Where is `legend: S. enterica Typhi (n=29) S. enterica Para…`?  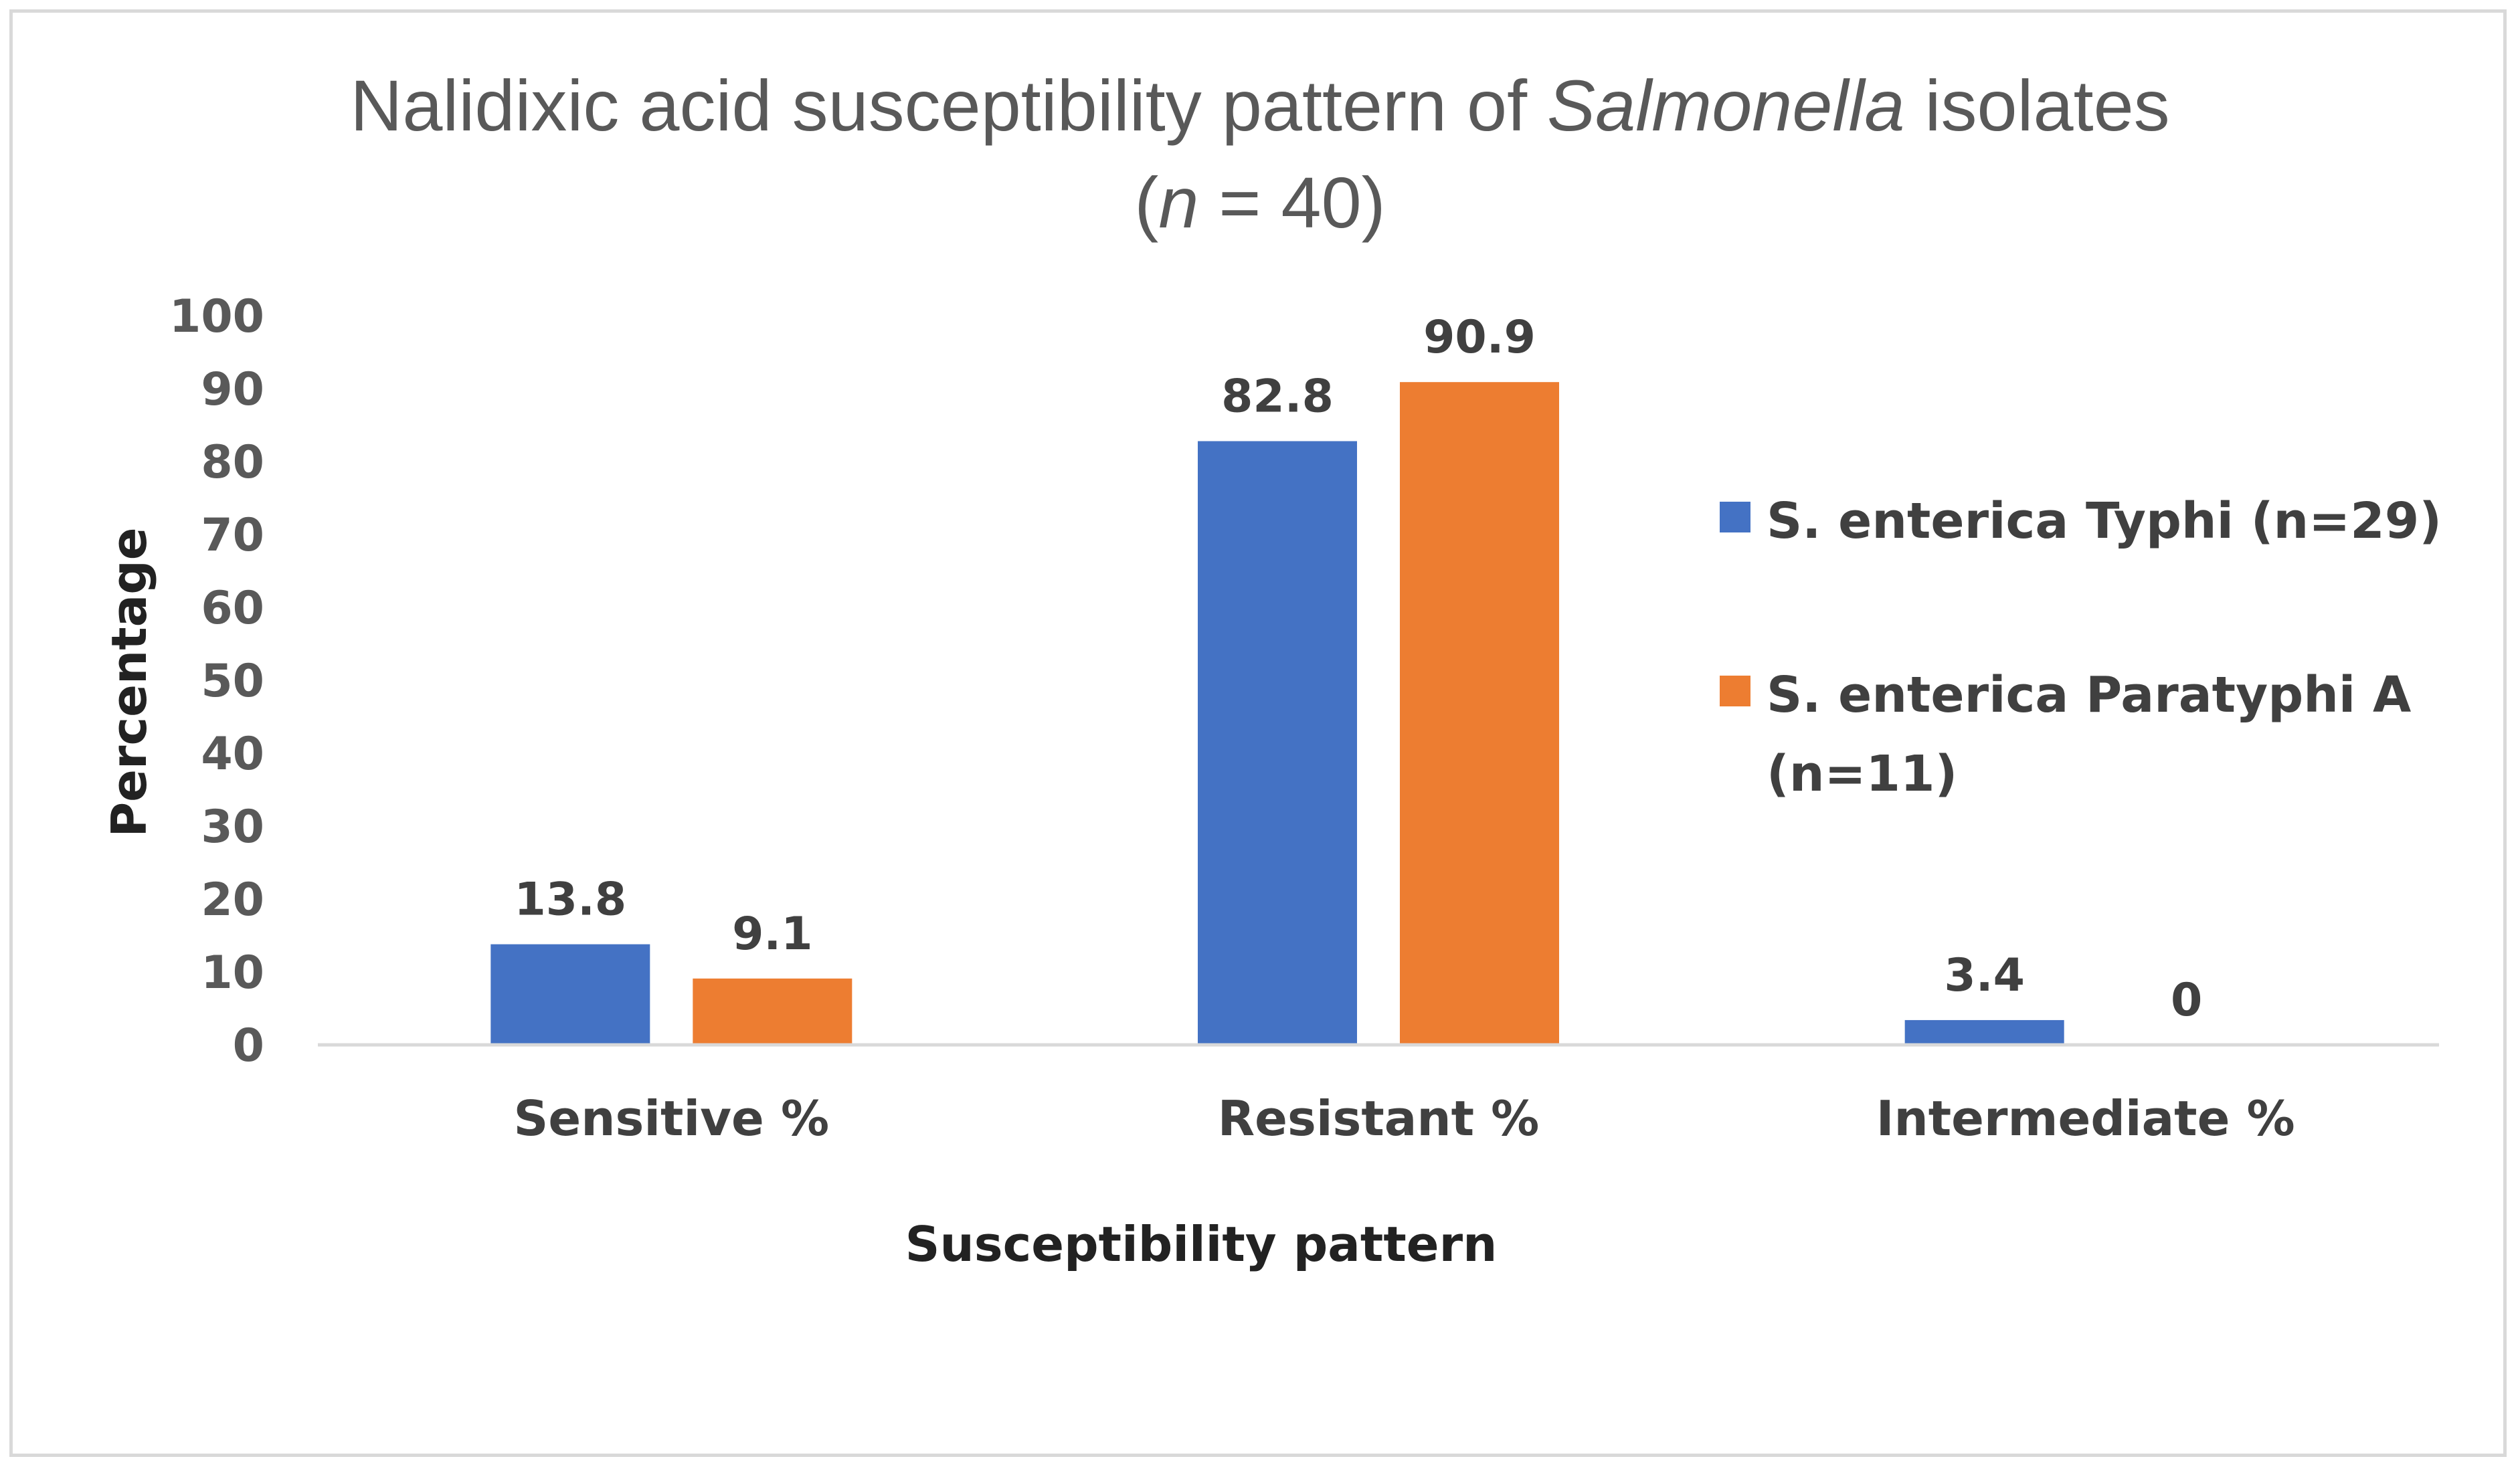
legend: S. enterica Typhi (n=29) S. enterica Para… is located at coordinates (2081, 647).